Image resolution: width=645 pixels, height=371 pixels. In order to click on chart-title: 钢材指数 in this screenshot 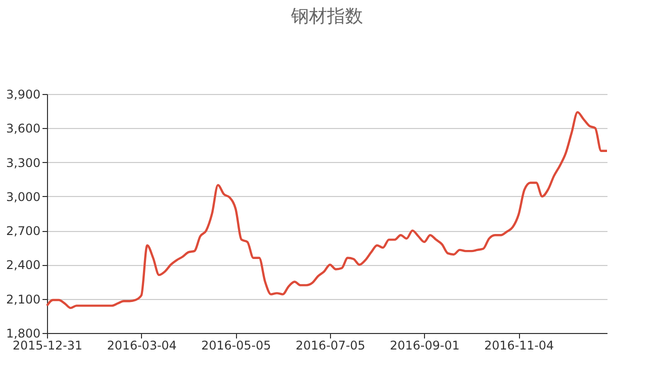, I will do `click(326, 16)`.